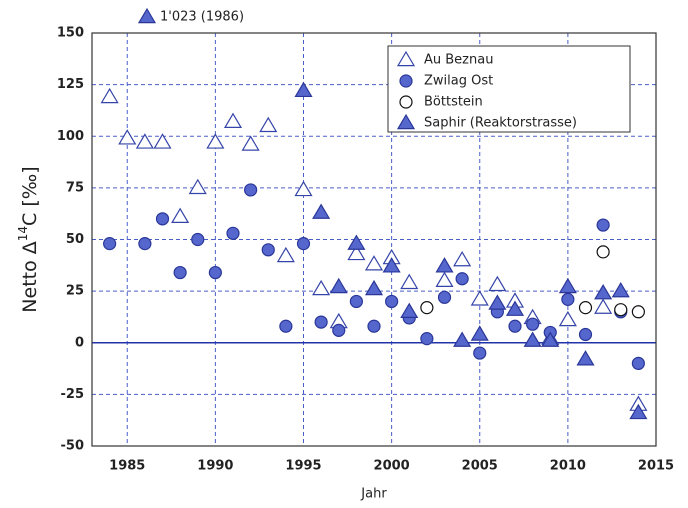  I want to click on y-tick-label: 50, so click(75, 239).